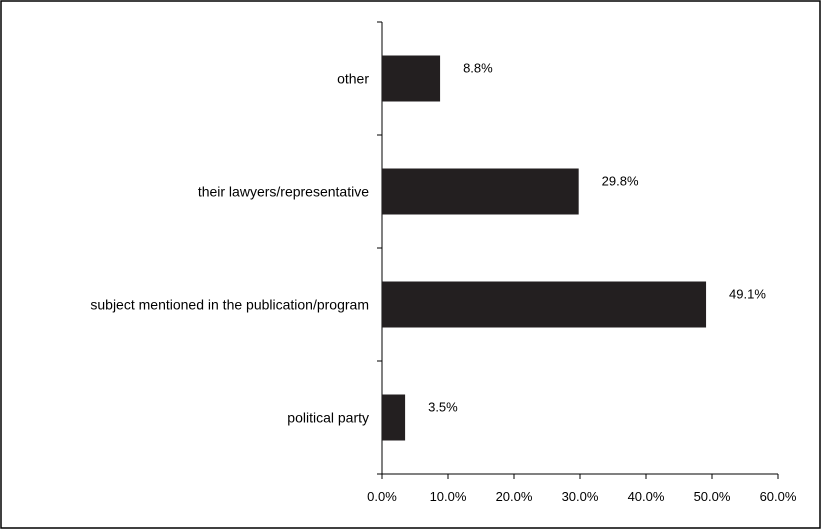 This screenshot has height=529, width=821. What do you see at coordinates (712, 496) in the screenshot?
I see `x-tick-label: 50.0%` at bounding box center [712, 496].